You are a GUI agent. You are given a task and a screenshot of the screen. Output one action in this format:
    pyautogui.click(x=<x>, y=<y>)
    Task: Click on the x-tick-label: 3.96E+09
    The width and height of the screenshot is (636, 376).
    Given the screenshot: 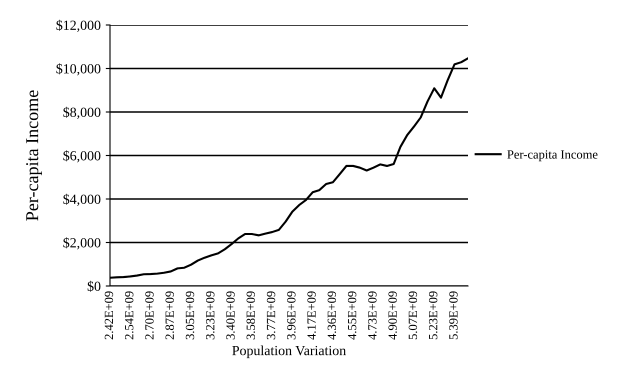 What is the action you would take?
    pyautogui.click(x=291, y=315)
    